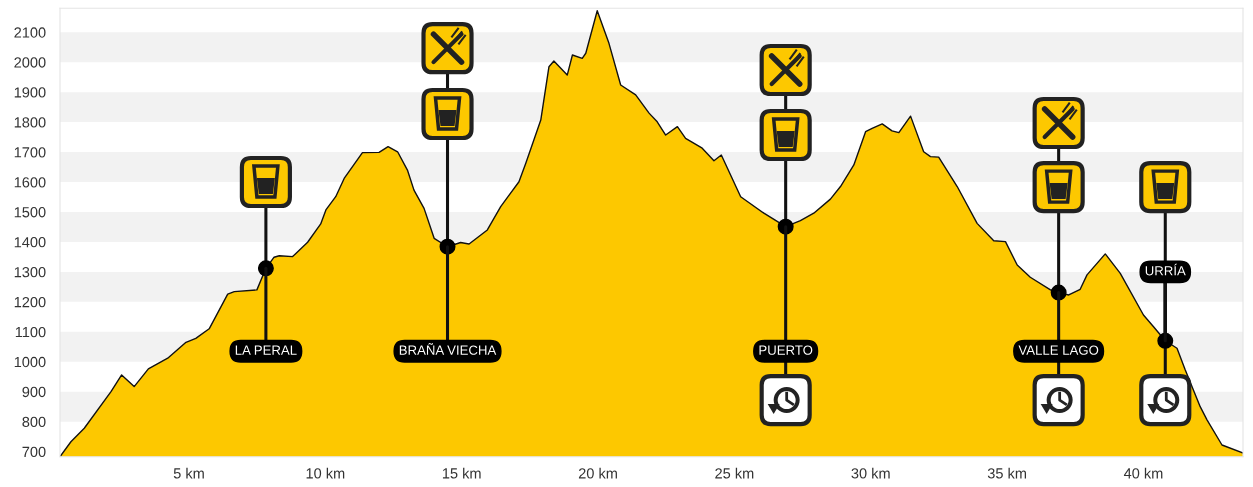  Describe the element at coordinates (870, 473) in the screenshot. I see `x-tick-label: 30 km` at that location.